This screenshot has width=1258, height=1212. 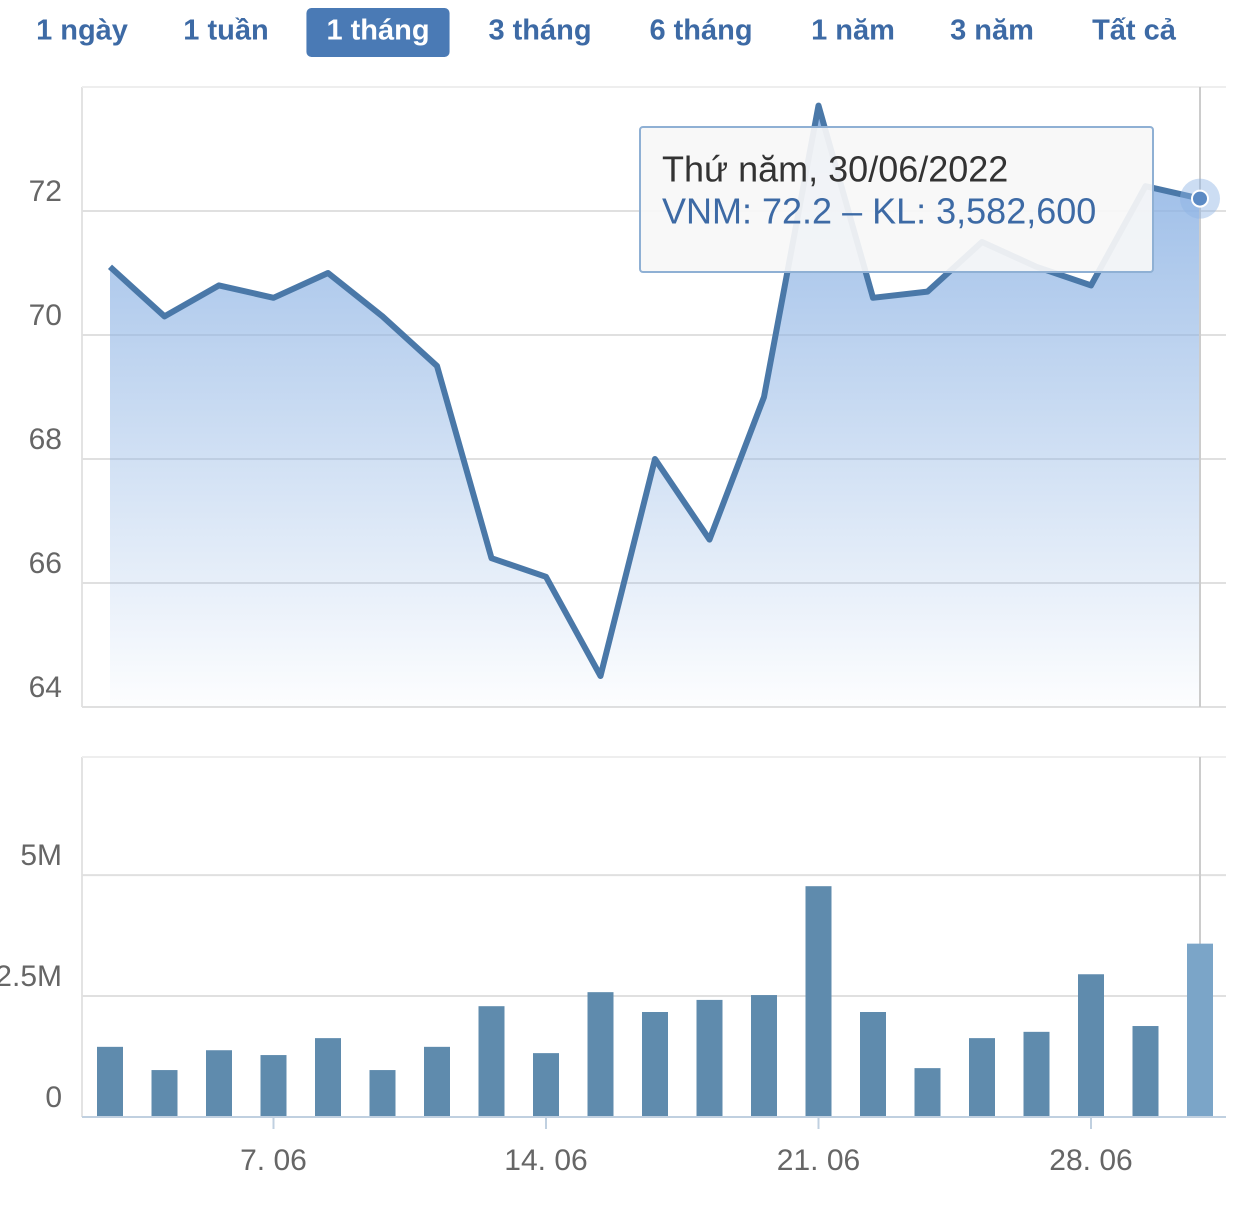 What do you see at coordinates (835, 169) in the screenshot?
I see `tooltip-title: Thứ năm, 30/06/2022` at bounding box center [835, 169].